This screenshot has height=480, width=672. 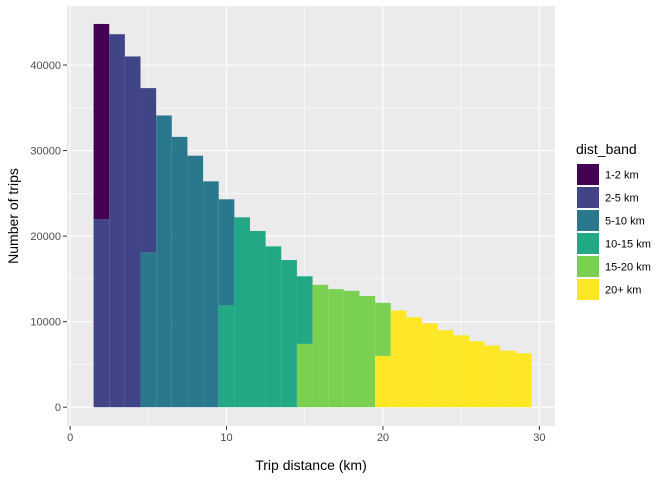 What do you see at coordinates (539, 438) in the screenshot?
I see `x-tick-label: 30` at bounding box center [539, 438].